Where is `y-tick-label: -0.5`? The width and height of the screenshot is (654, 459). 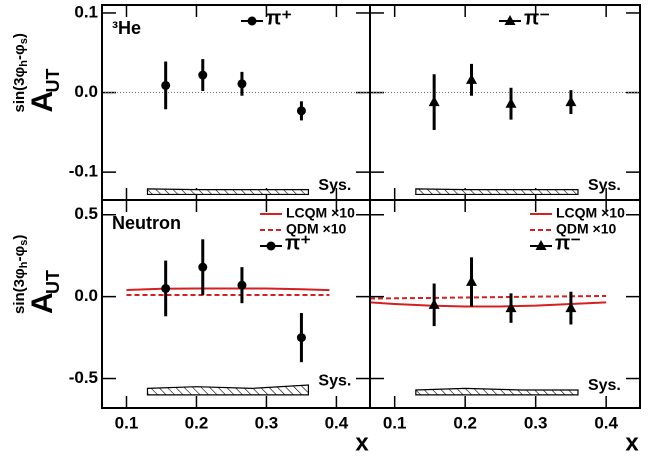 y-tick-label: -0.5 is located at coordinates (83, 377).